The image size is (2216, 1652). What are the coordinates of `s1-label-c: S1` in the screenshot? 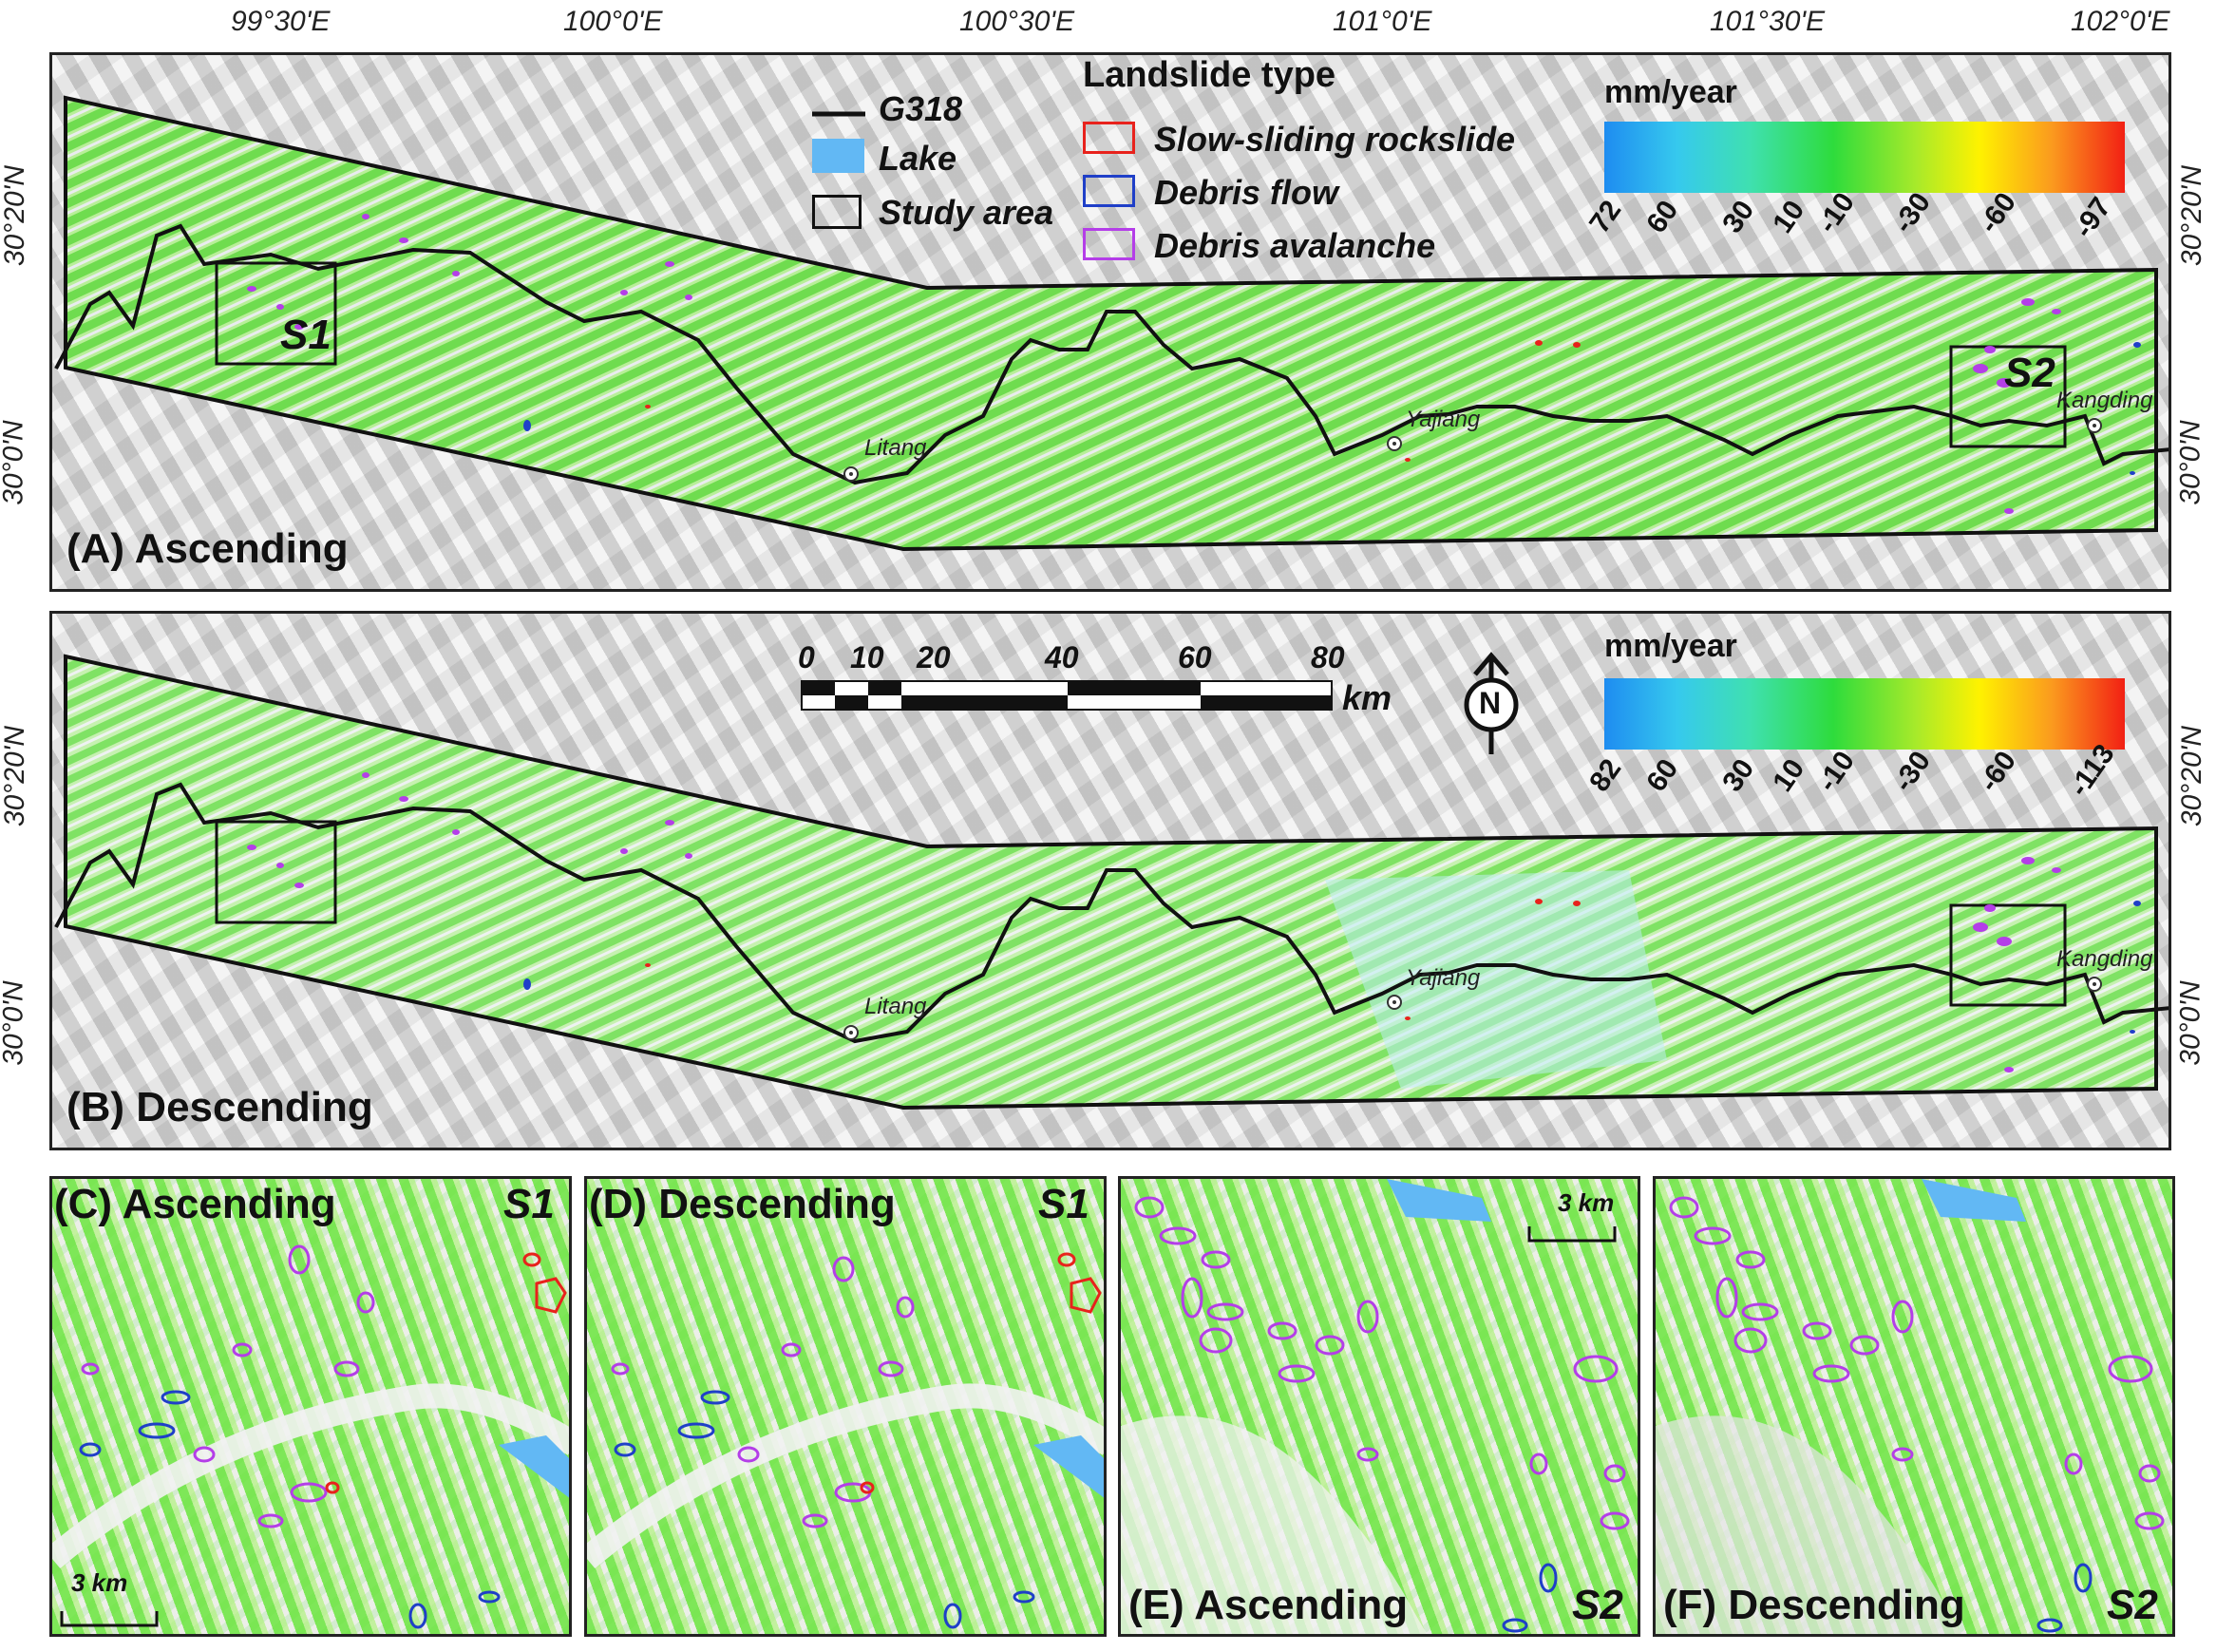 It's located at (529, 1204).